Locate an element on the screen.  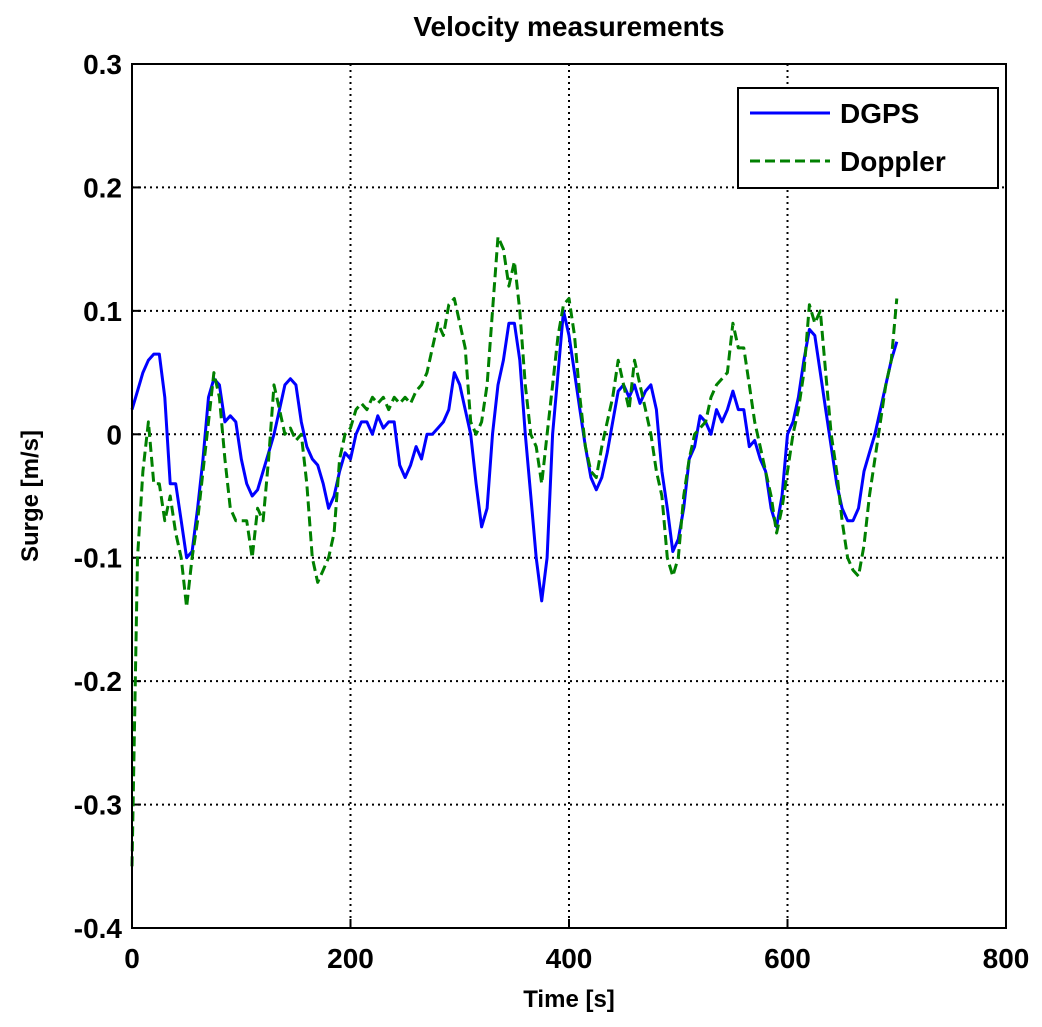
x-tick-label: 800 is located at coordinates (1006, 958).